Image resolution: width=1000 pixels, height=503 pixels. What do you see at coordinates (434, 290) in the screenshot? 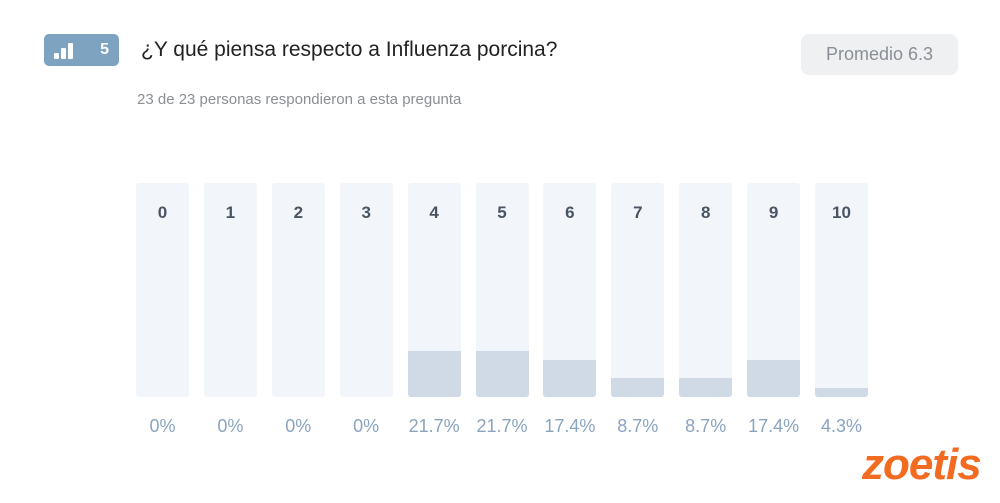
I see `bar-column: 4` at bounding box center [434, 290].